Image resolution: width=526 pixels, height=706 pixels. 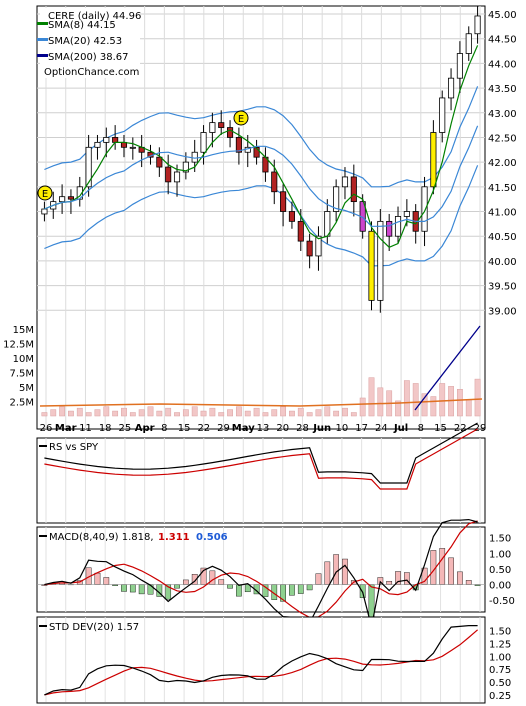 I want to click on rs-panel: RS vs SPY, so click(x=261, y=473).